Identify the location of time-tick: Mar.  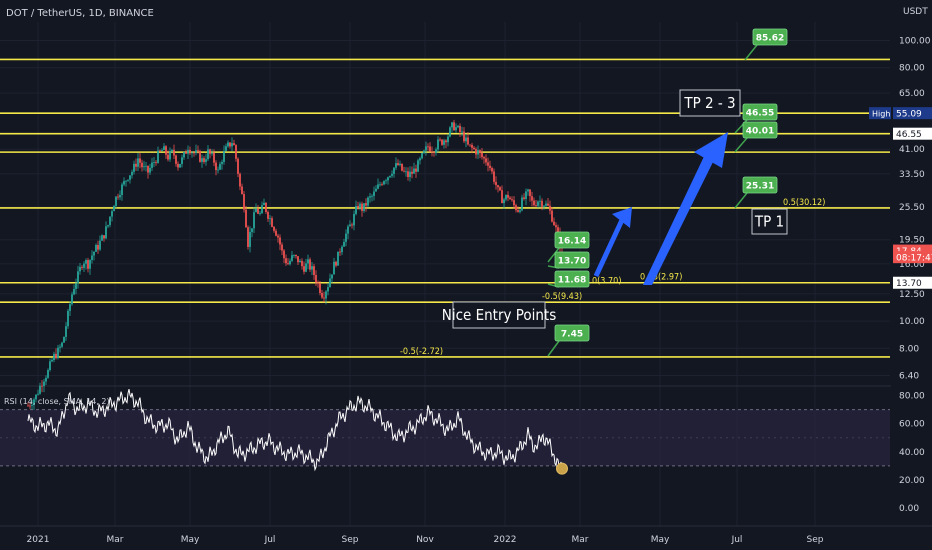
(115, 540).